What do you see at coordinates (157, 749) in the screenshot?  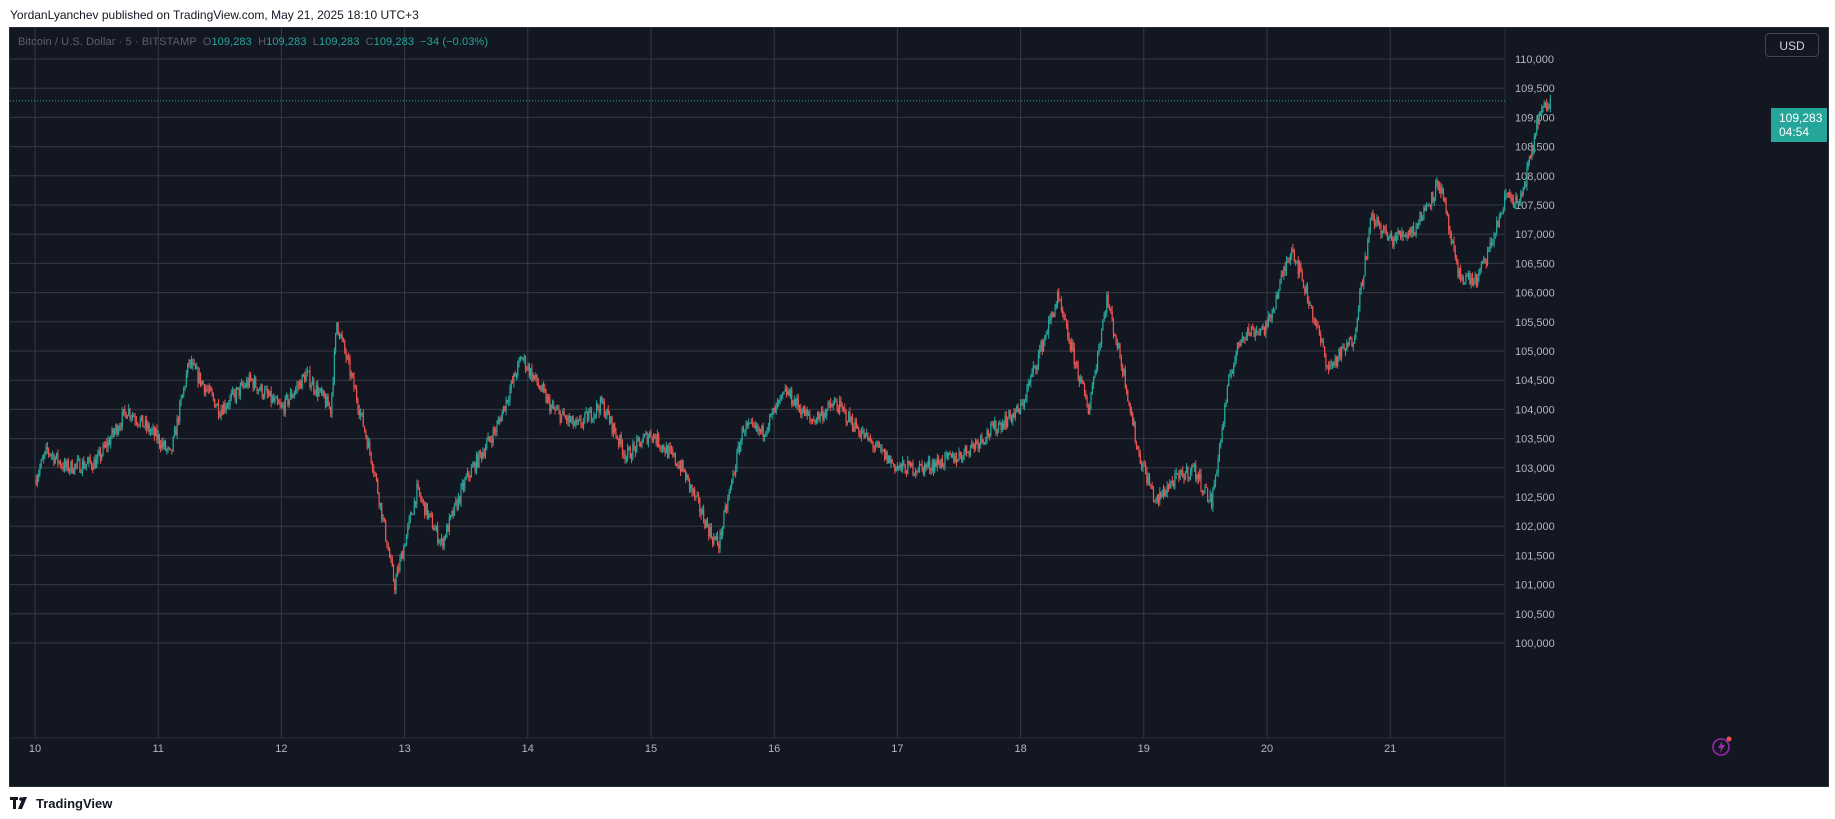 I see `x-tick-label: 11` at bounding box center [157, 749].